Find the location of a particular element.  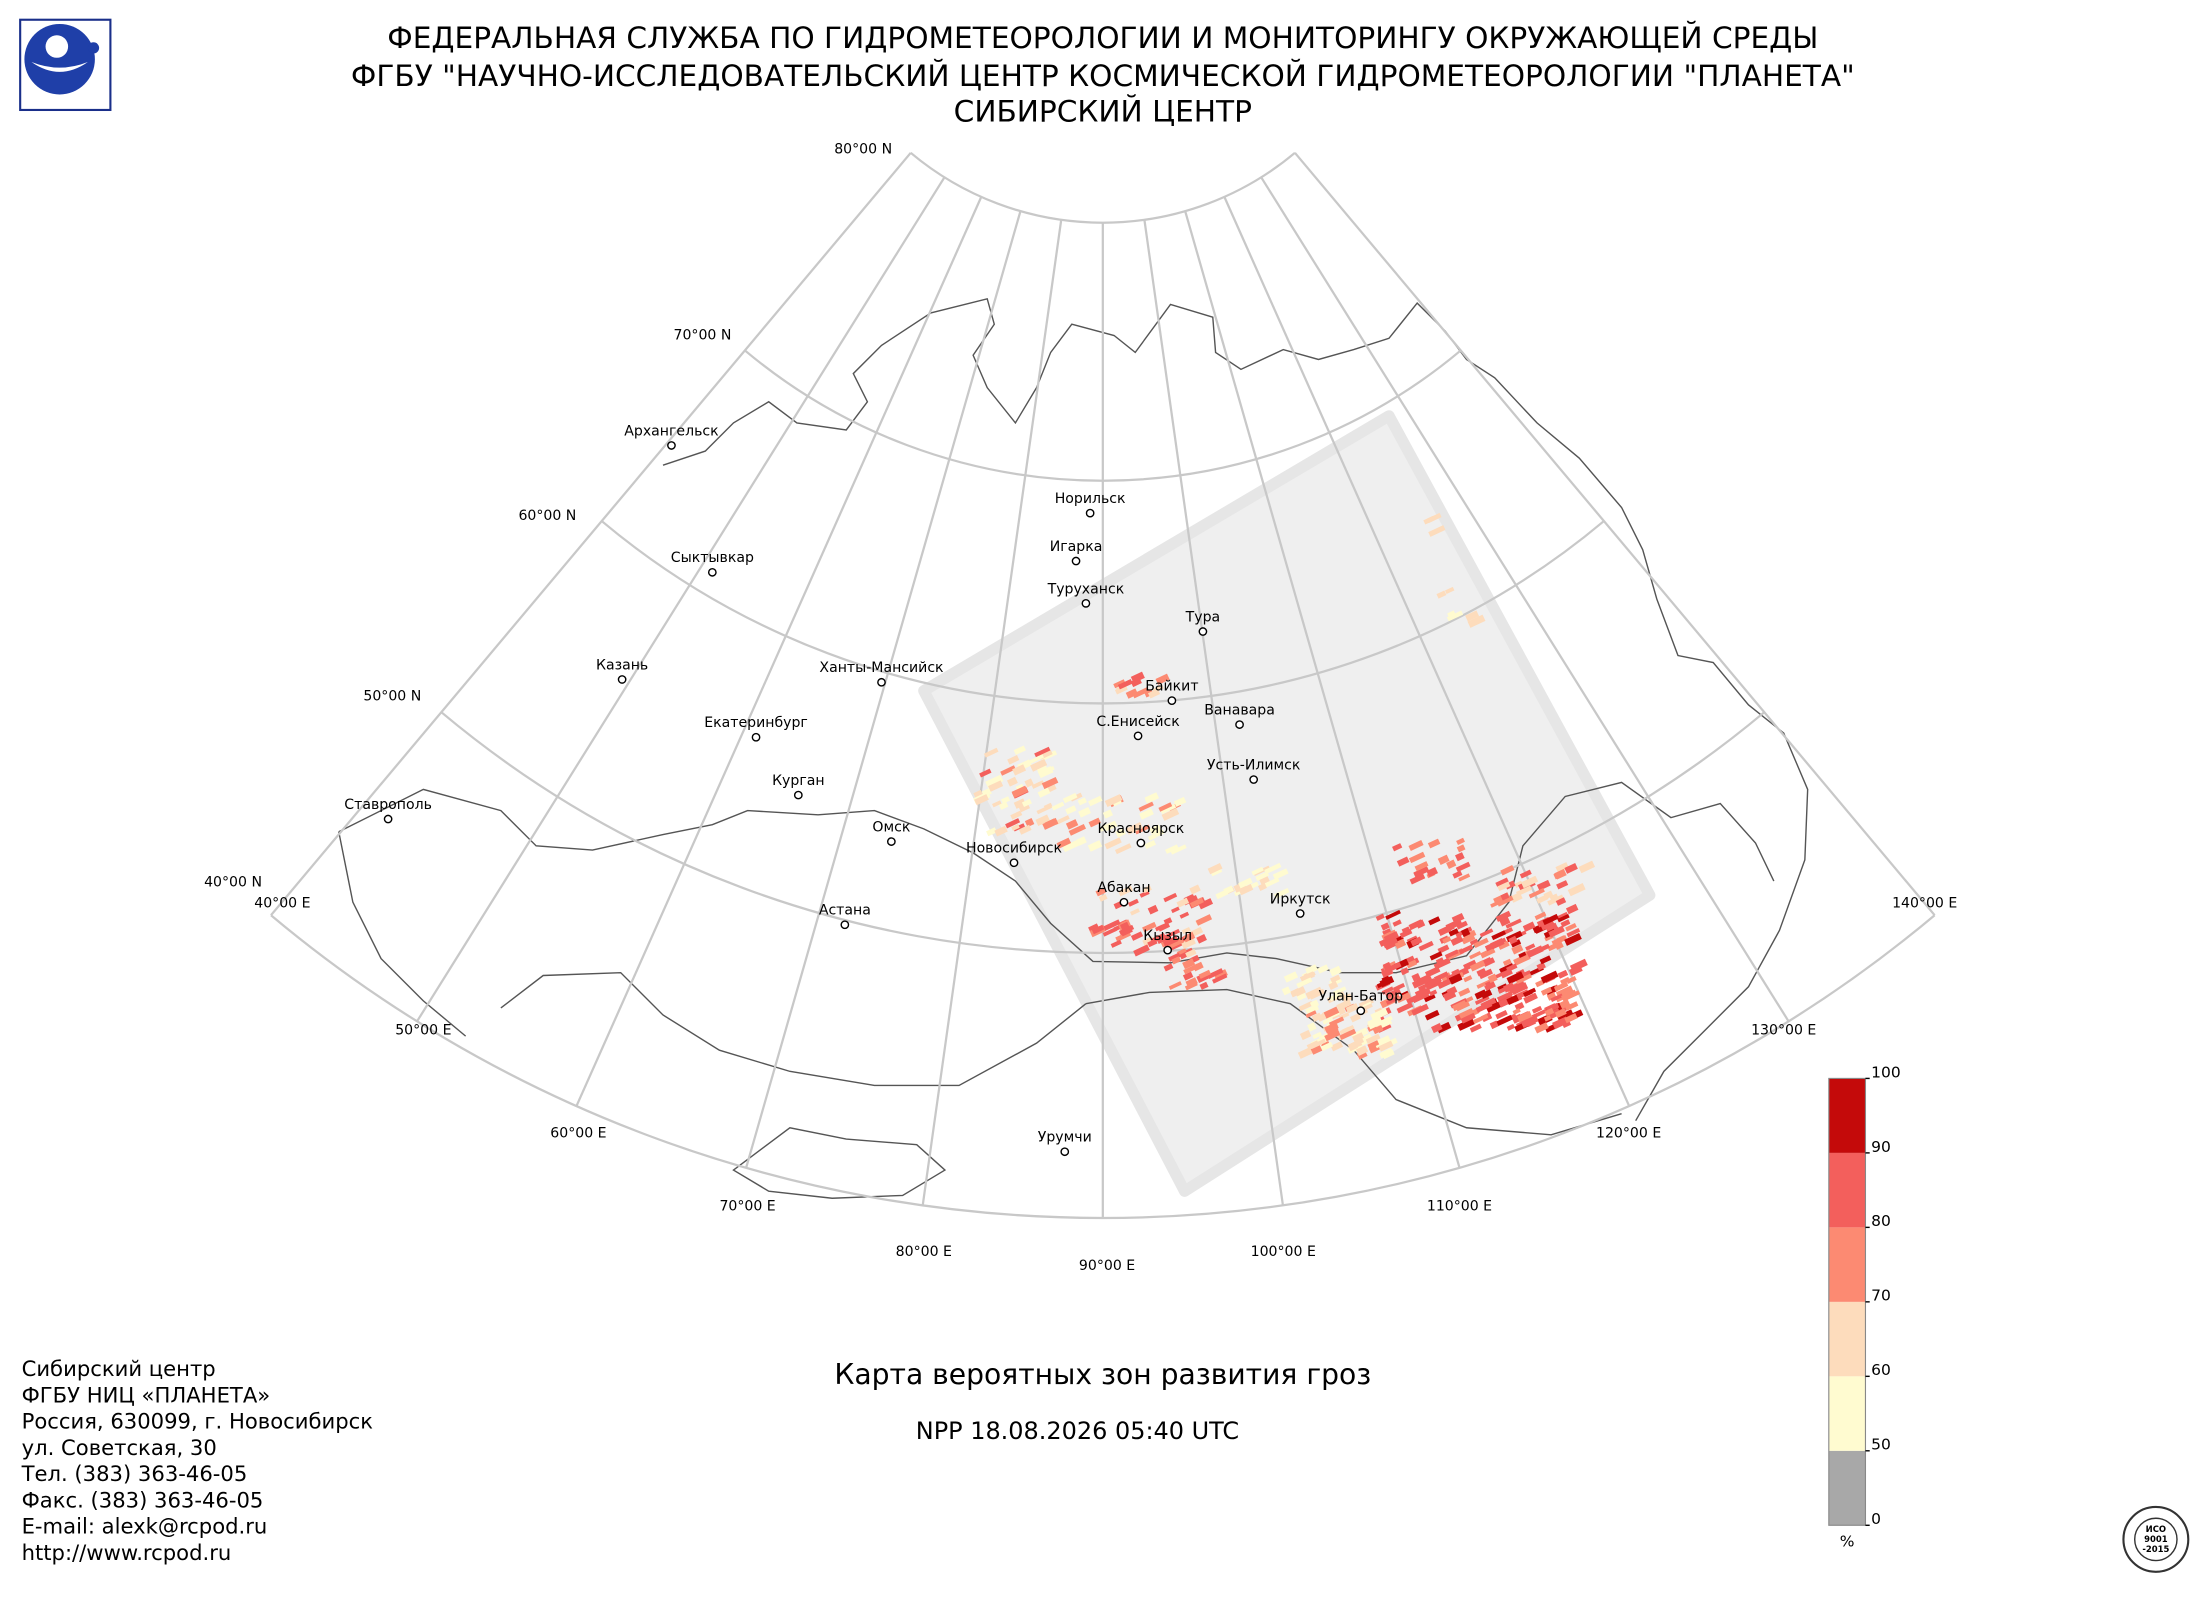

latitude-label: 50°00 N is located at coordinates (392, 696).